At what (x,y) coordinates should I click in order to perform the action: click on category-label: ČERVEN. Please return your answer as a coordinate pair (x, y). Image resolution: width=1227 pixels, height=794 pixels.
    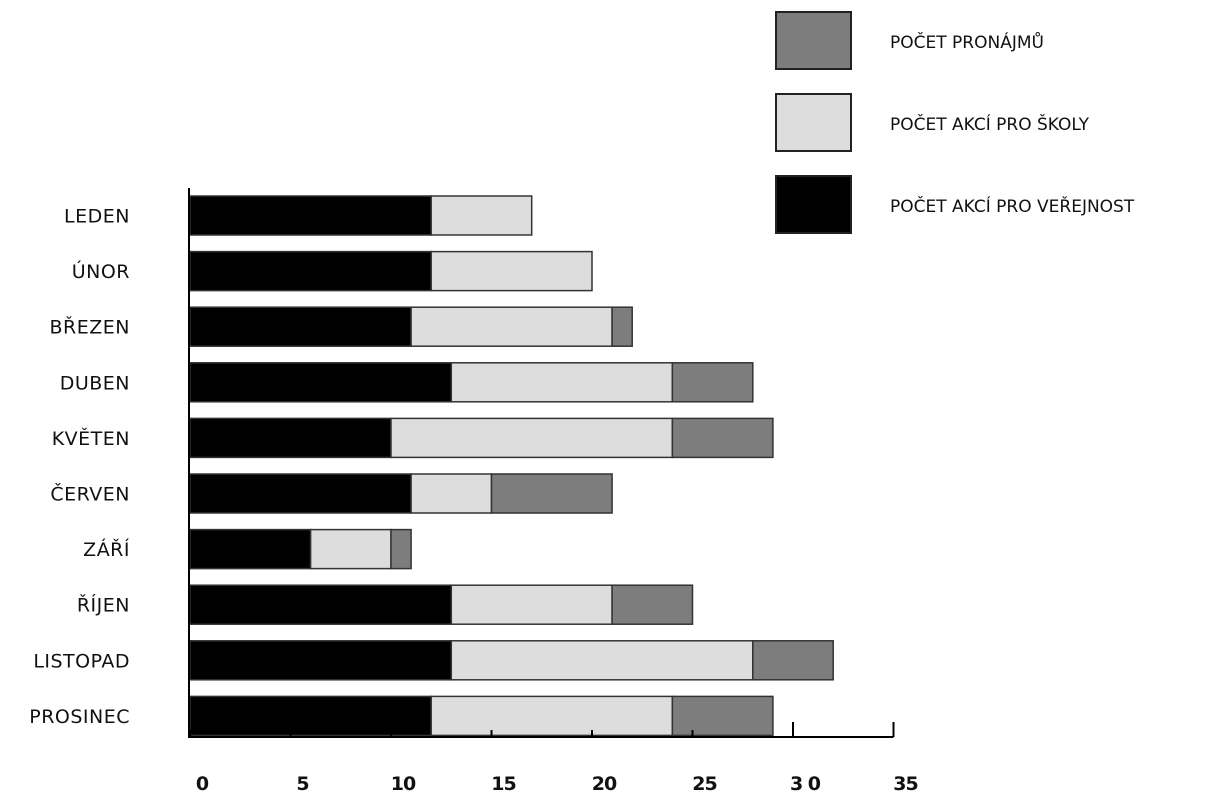
    Looking at the image, I should click on (90, 494).